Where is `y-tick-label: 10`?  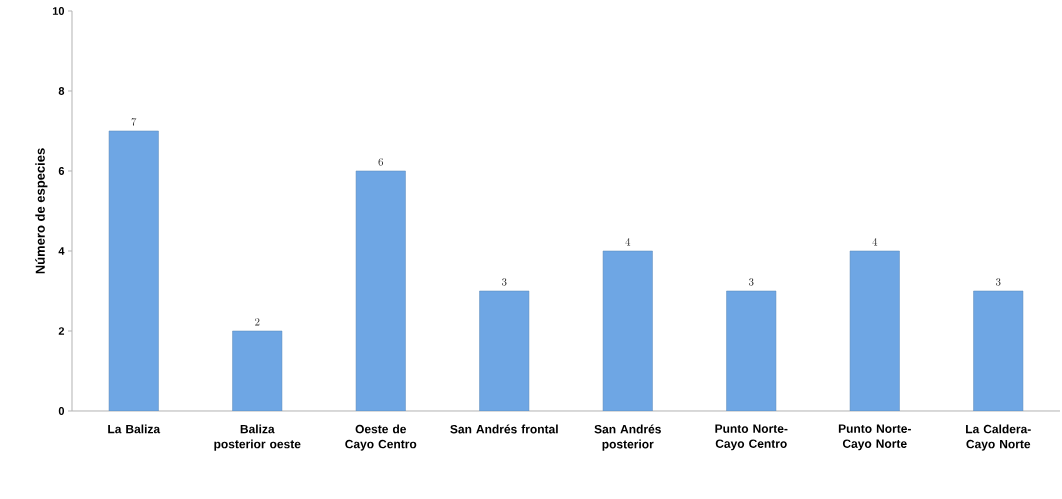
y-tick-label: 10 is located at coordinates (58, 11).